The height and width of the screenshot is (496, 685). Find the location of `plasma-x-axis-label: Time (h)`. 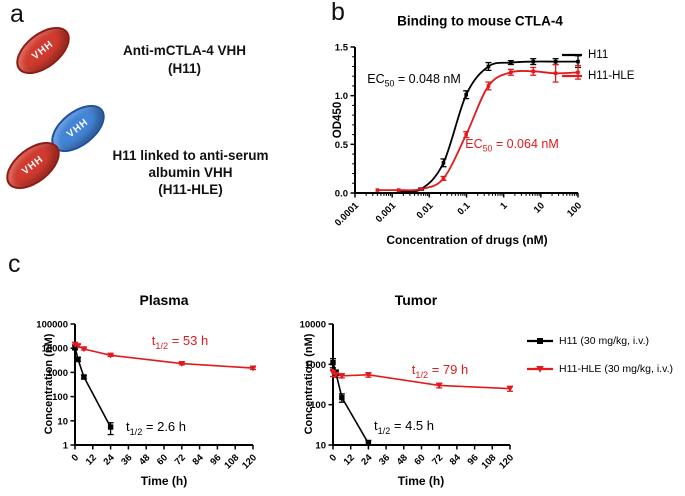

plasma-x-axis-label: Time (h) is located at coordinates (164, 481).